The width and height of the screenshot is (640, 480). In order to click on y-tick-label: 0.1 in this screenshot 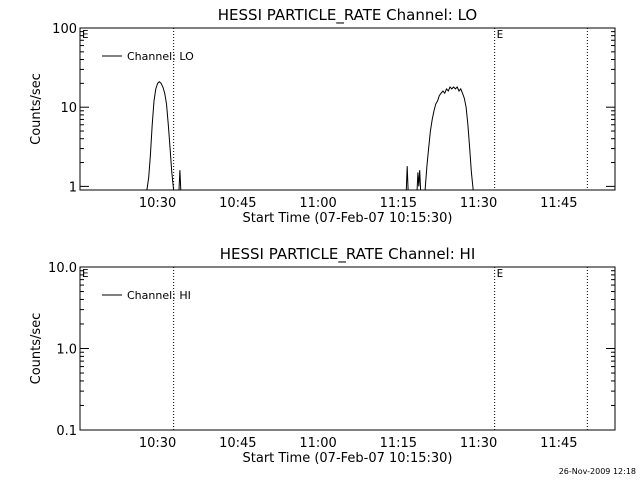, I will do `click(66, 431)`.